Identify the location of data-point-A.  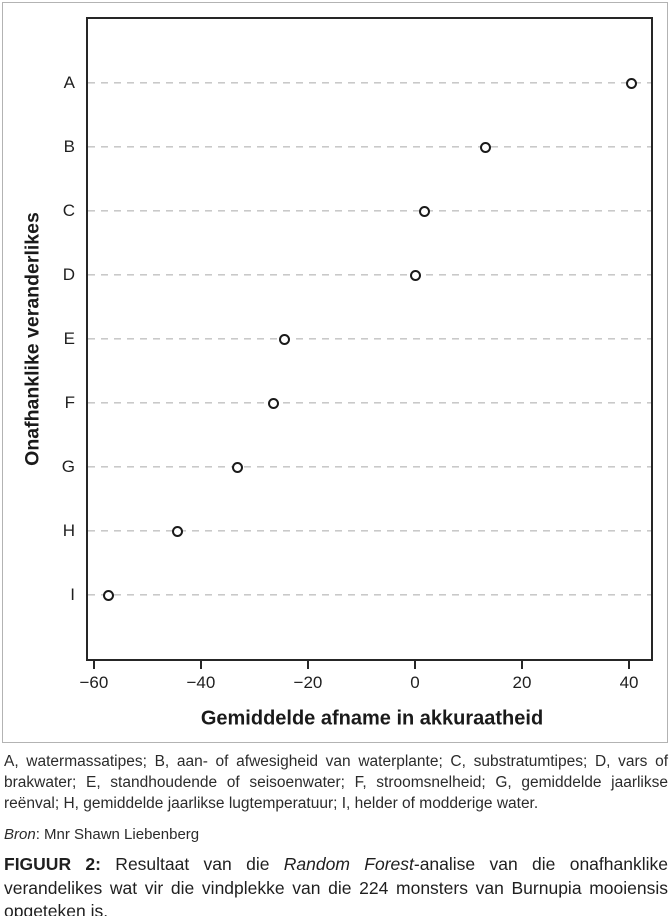
(631, 83).